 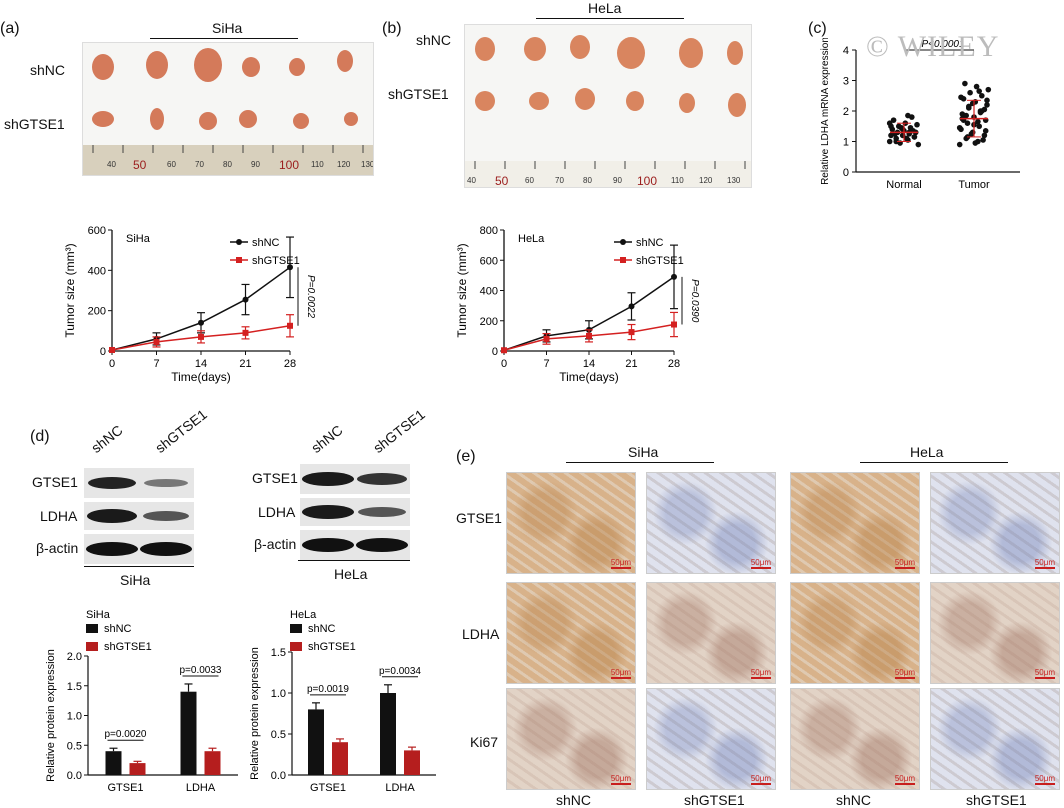 What do you see at coordinates (140, 165) in the screenshot?
I see `ruler-tick: 50` at bounding box center [140, 165].